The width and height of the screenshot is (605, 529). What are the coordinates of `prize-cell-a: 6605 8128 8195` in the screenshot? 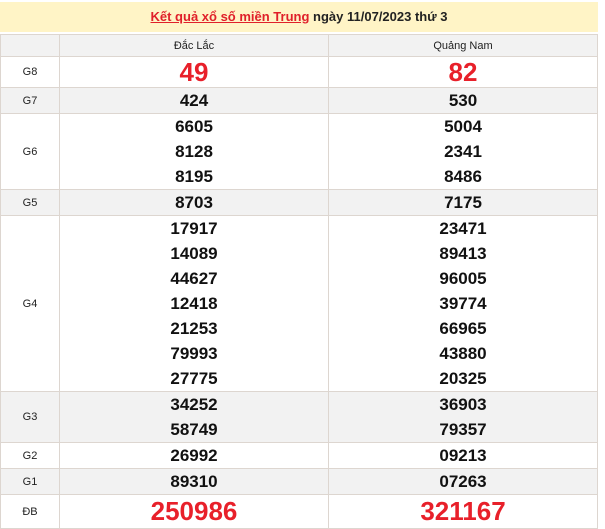 It's located at (194, 151).